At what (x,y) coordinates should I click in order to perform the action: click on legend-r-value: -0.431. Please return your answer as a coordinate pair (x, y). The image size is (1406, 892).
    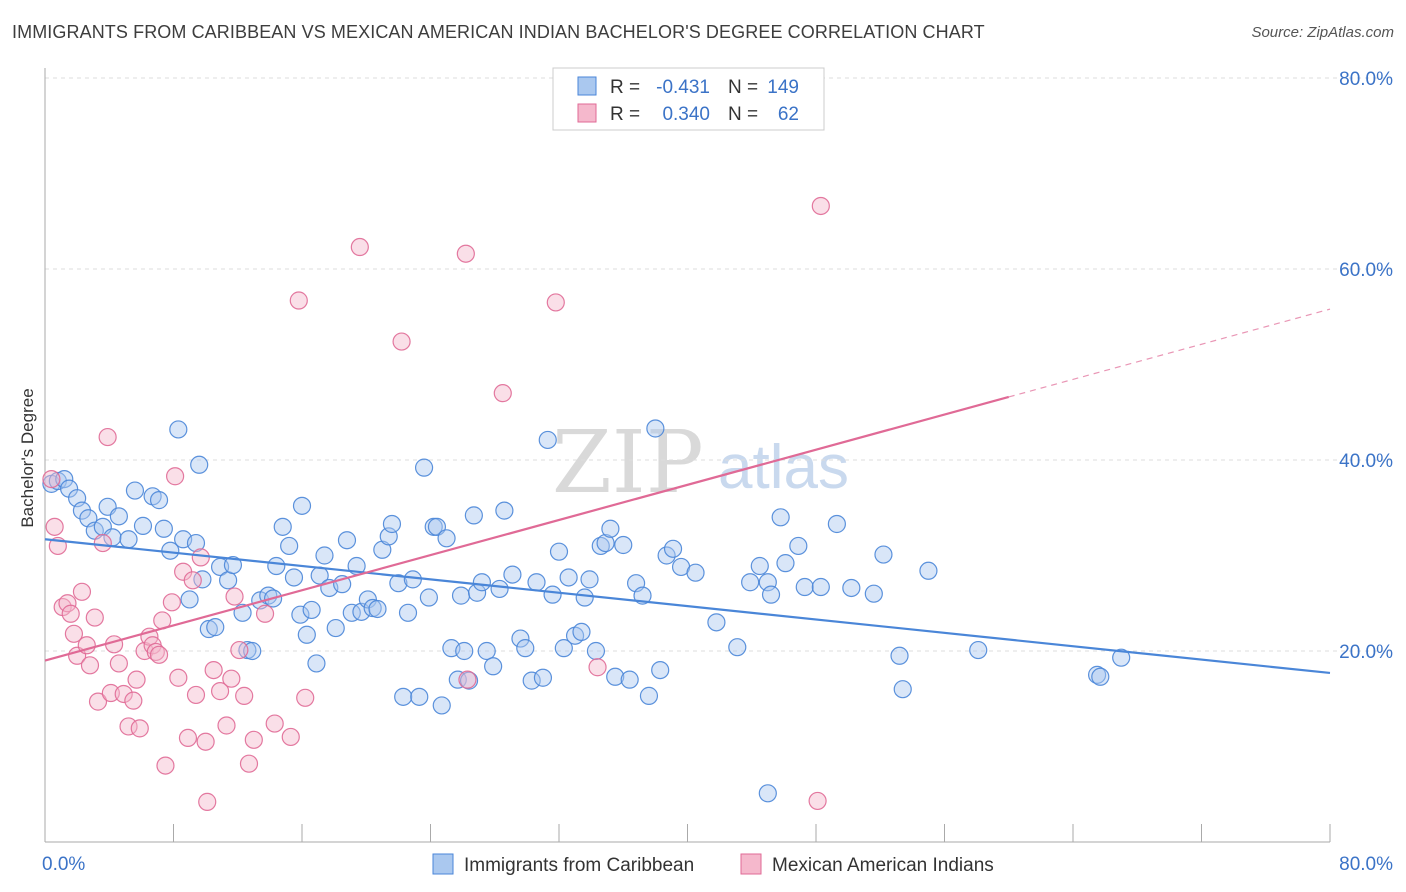
    Looking at the image, I should click on (683, 87).